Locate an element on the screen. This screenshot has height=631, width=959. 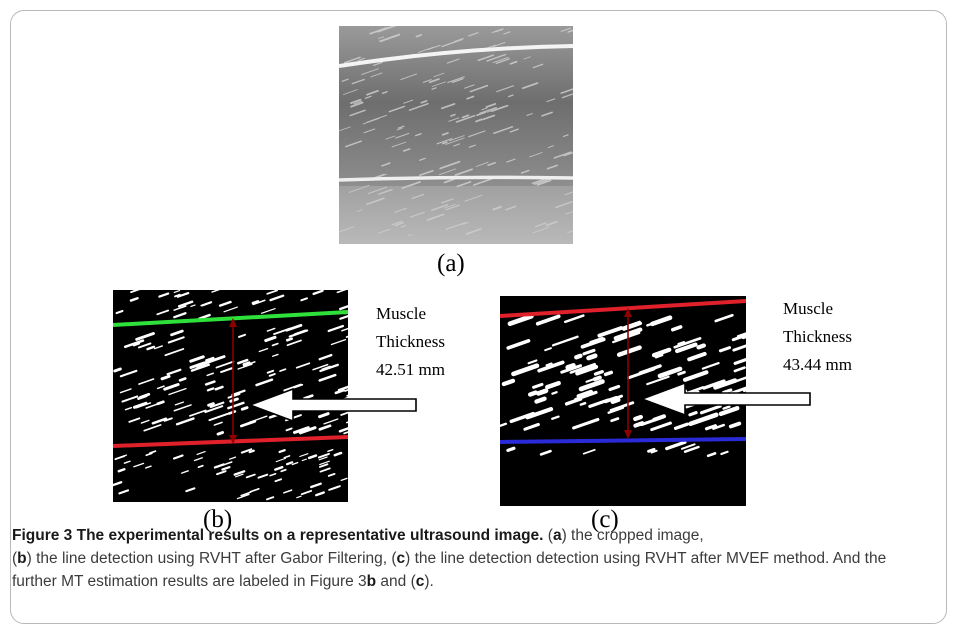
thickness-annotation-c: Muscle Thickness 43.44 mm is located at coordinates (817, 337).